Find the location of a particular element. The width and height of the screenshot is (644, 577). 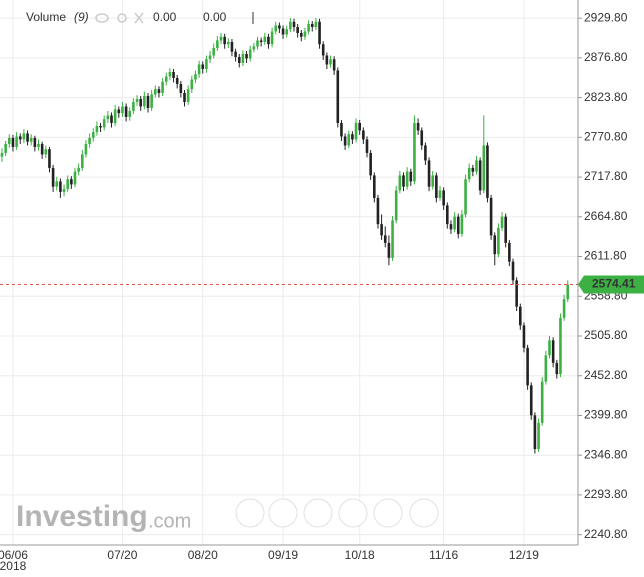

legend-param: (9) is located at coordinates (81, 17).